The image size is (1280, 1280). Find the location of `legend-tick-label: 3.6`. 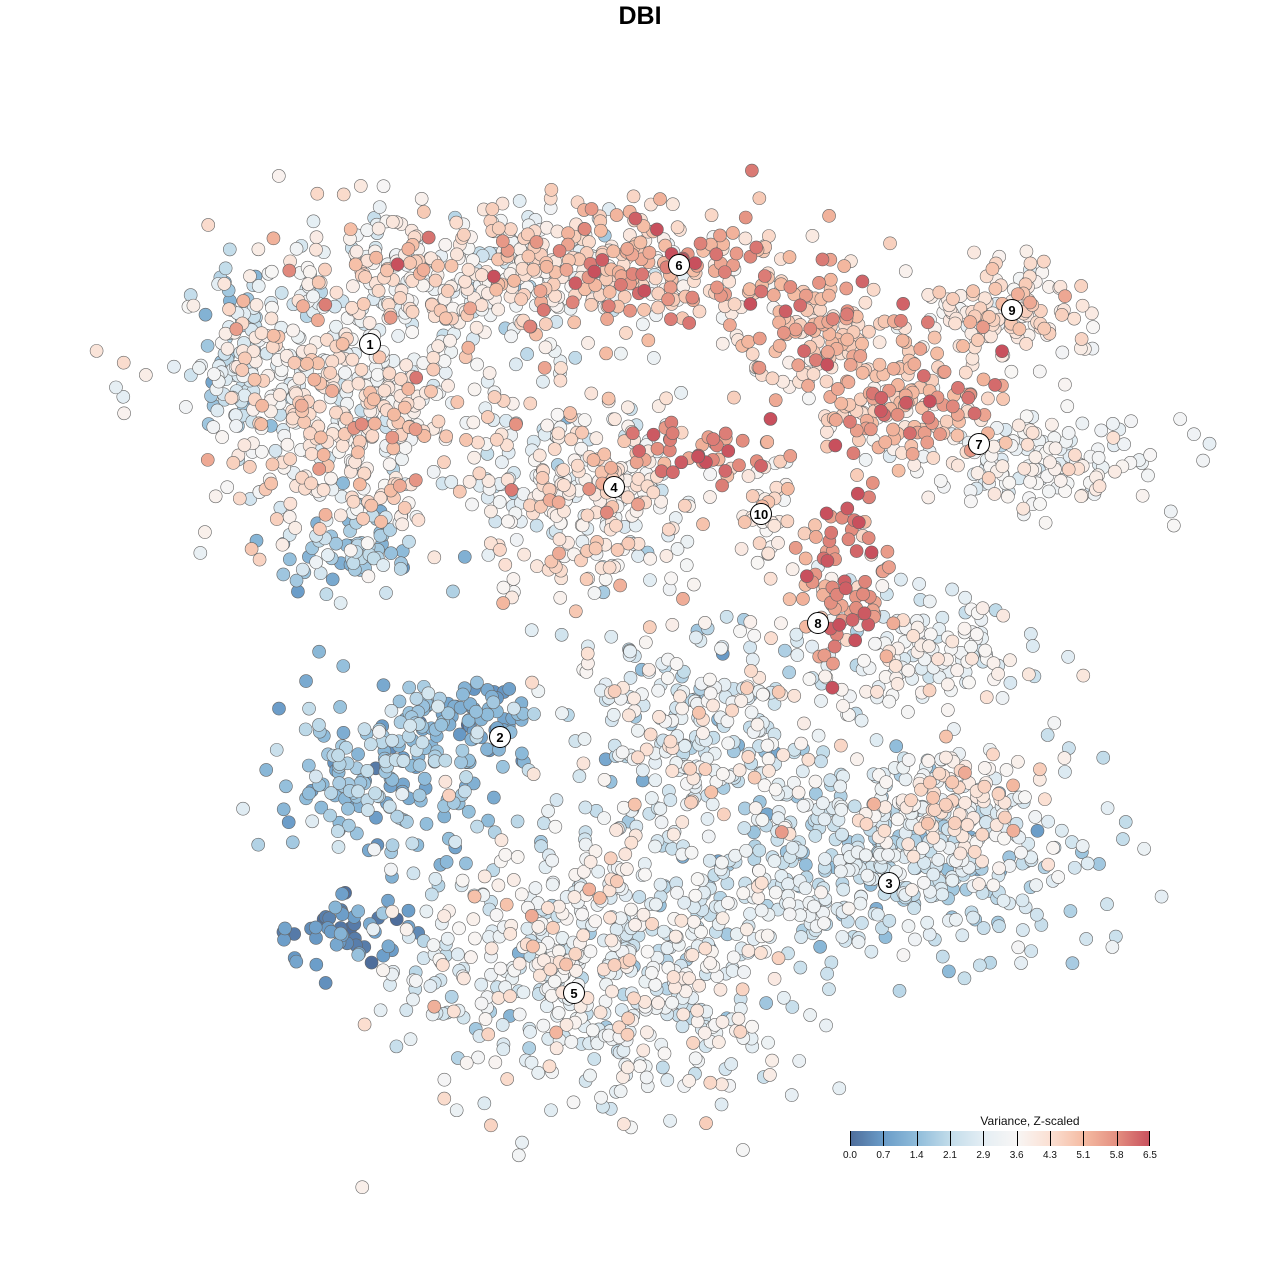

legend-tick-label: 3.6 is located at coordinates (1016, 1155).